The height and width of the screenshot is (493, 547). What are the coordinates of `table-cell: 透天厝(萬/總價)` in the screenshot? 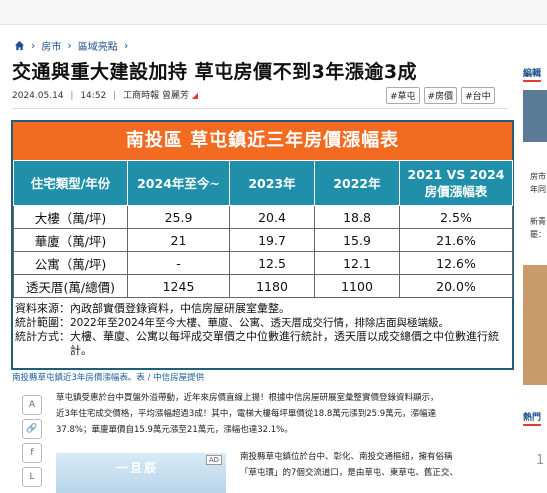 It's located at (70, 286).